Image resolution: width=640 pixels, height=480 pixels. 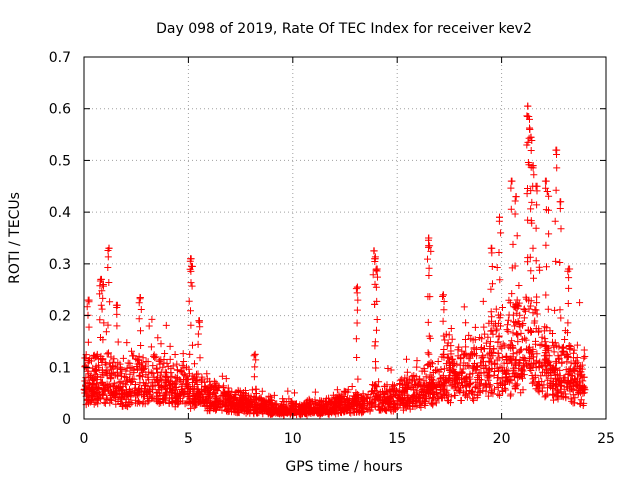 I want to click on y-tick-label: 0.1, so click(x=60, y=368).